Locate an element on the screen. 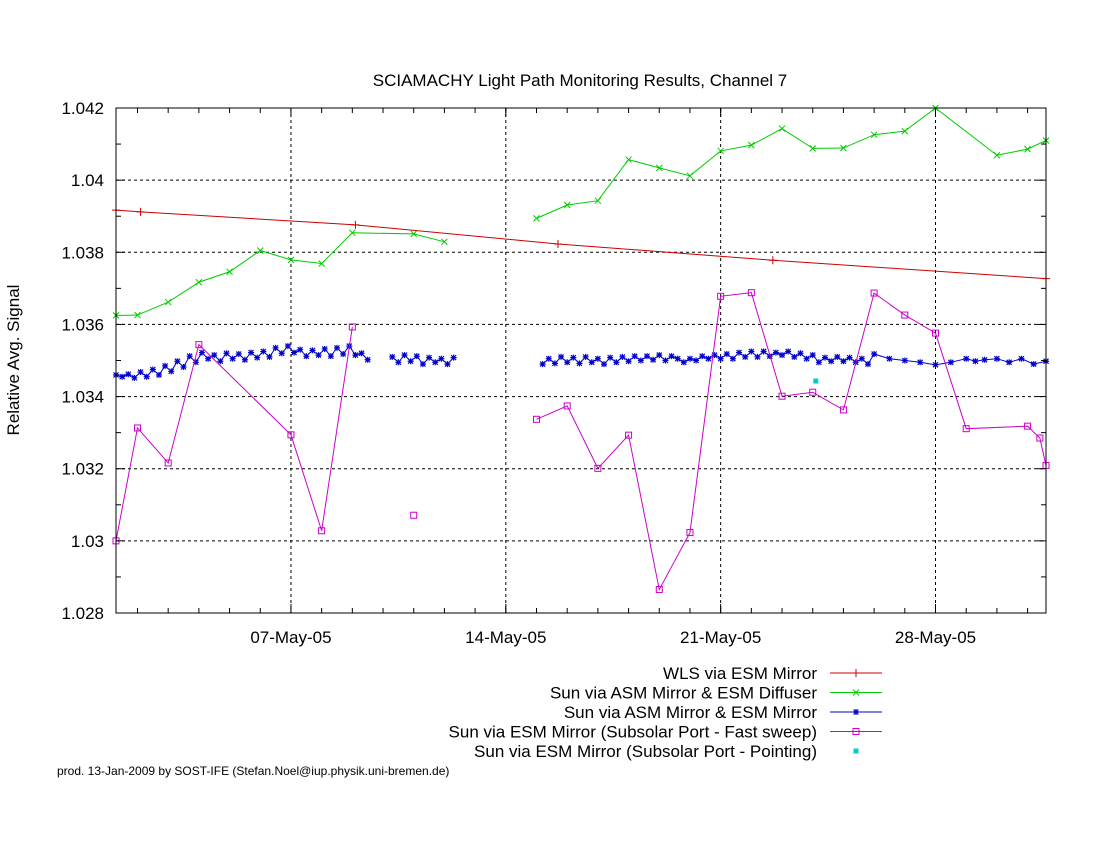  y-tick-label: 1.038 is located at coordinates (82, 252).